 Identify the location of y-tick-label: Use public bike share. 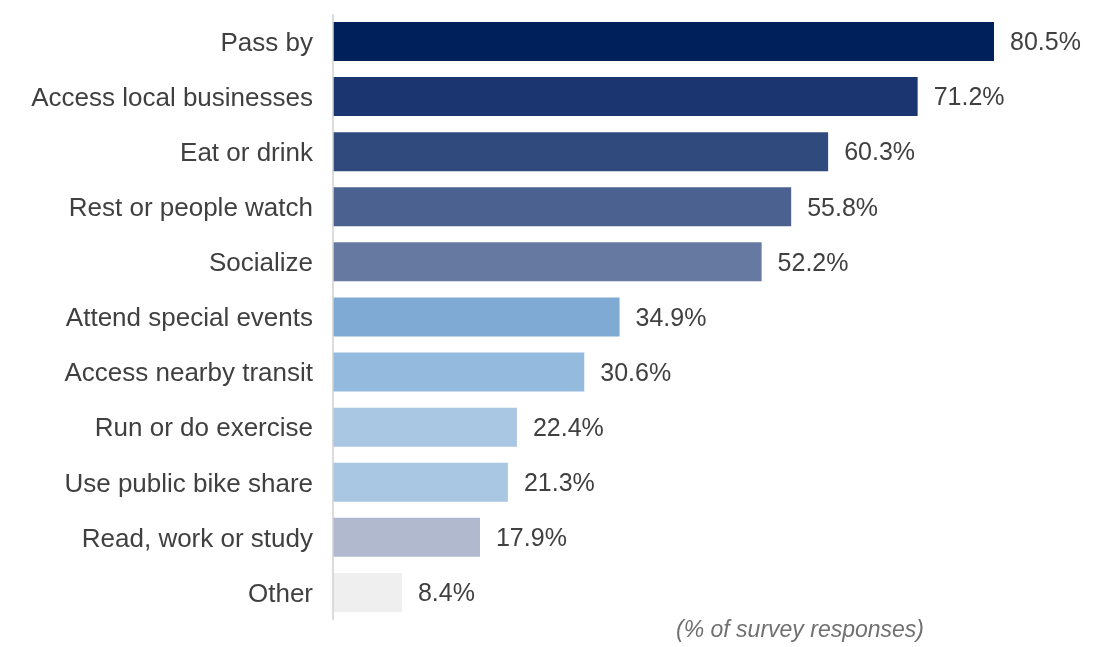
(188, 482).